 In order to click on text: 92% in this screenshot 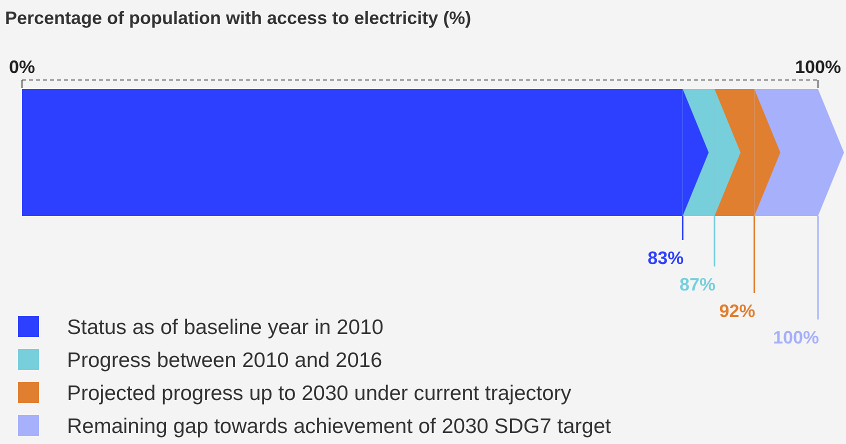, I will do `click(737, 311)`.